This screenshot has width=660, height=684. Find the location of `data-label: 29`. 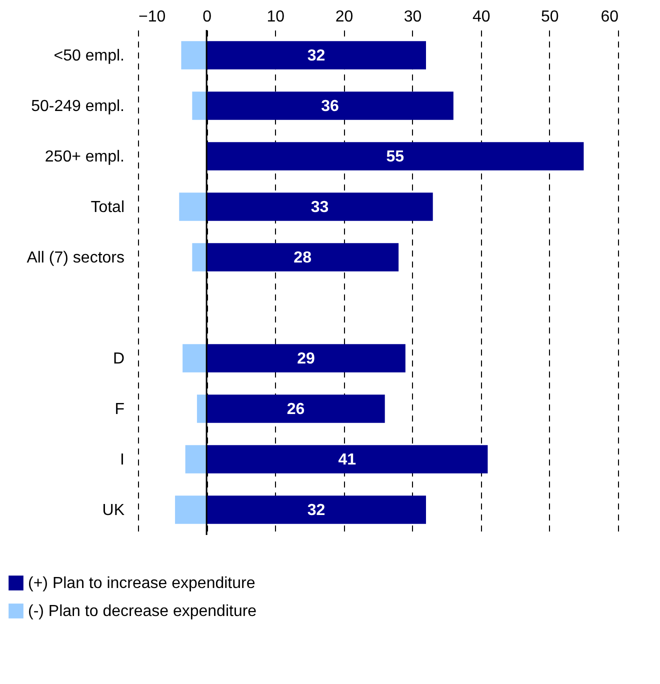

data-label: 29 is located at coordinates (306, 359).